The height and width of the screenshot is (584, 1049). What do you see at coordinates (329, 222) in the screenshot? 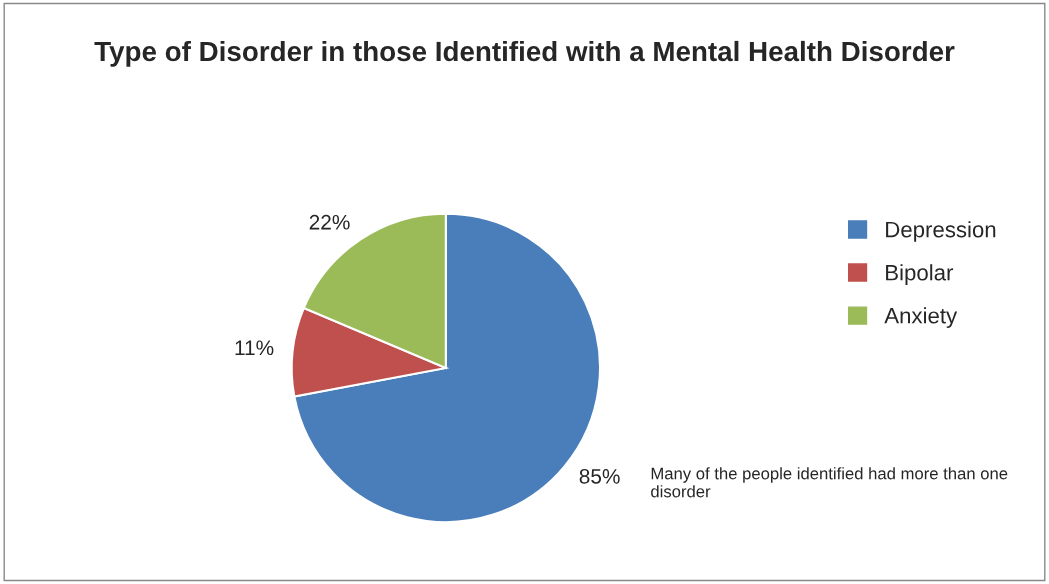
I see `data-label: 22%` at bounding box center [329, 222].